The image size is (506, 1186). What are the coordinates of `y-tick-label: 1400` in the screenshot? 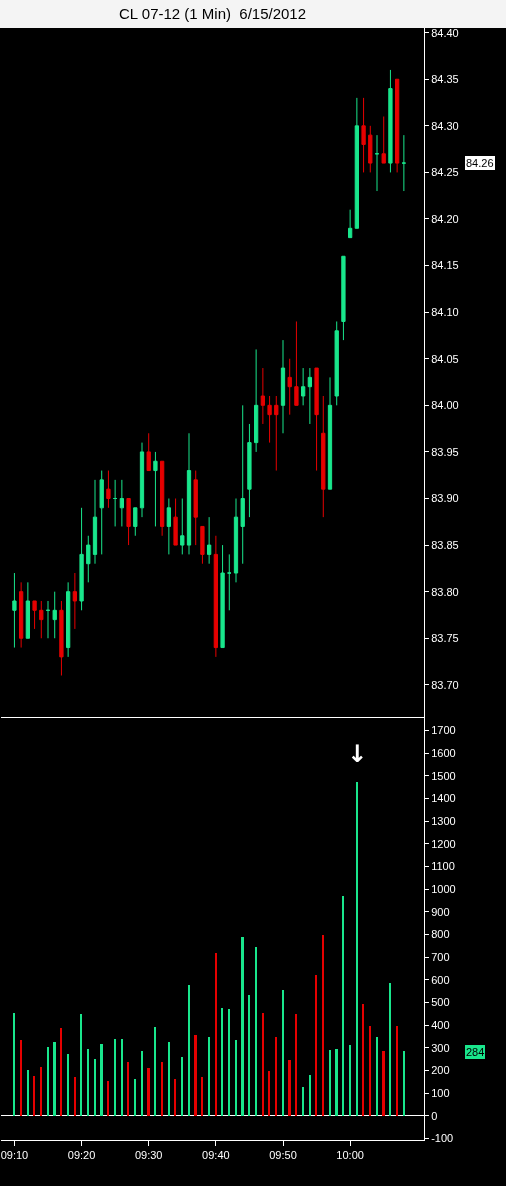 It's located at (443, 798).